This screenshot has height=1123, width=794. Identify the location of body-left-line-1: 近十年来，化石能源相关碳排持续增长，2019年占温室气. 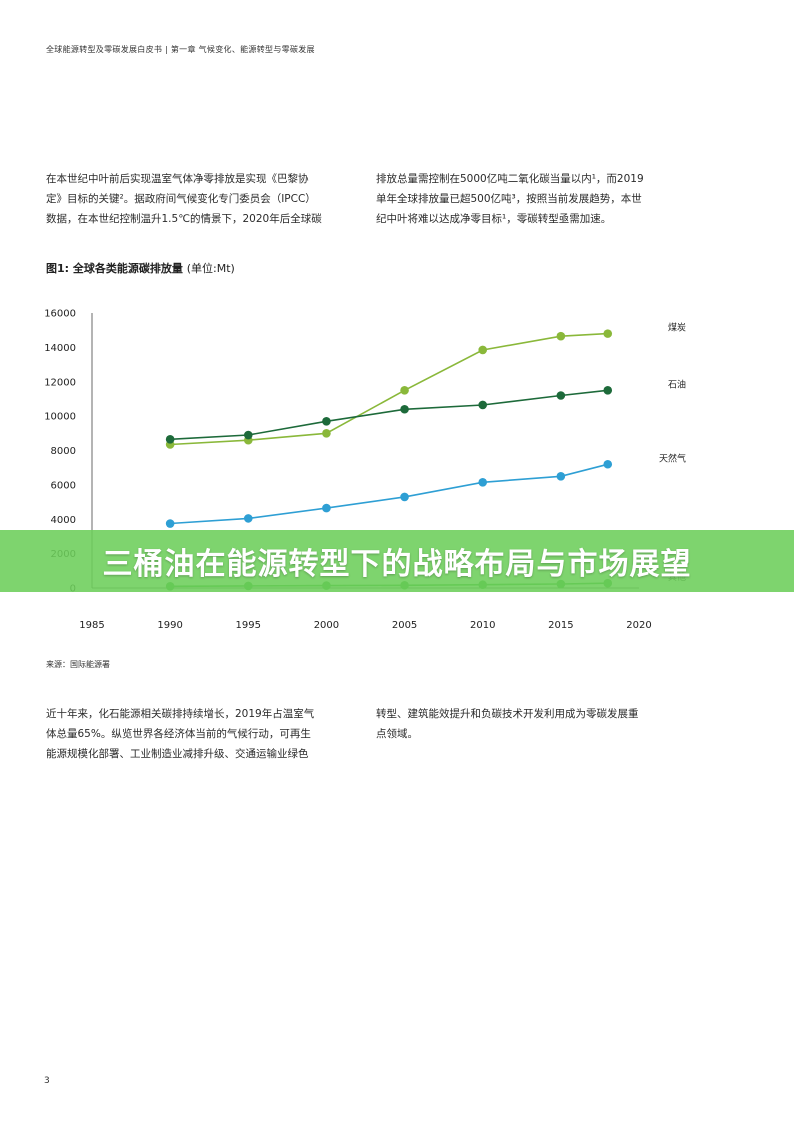
(180, 714).